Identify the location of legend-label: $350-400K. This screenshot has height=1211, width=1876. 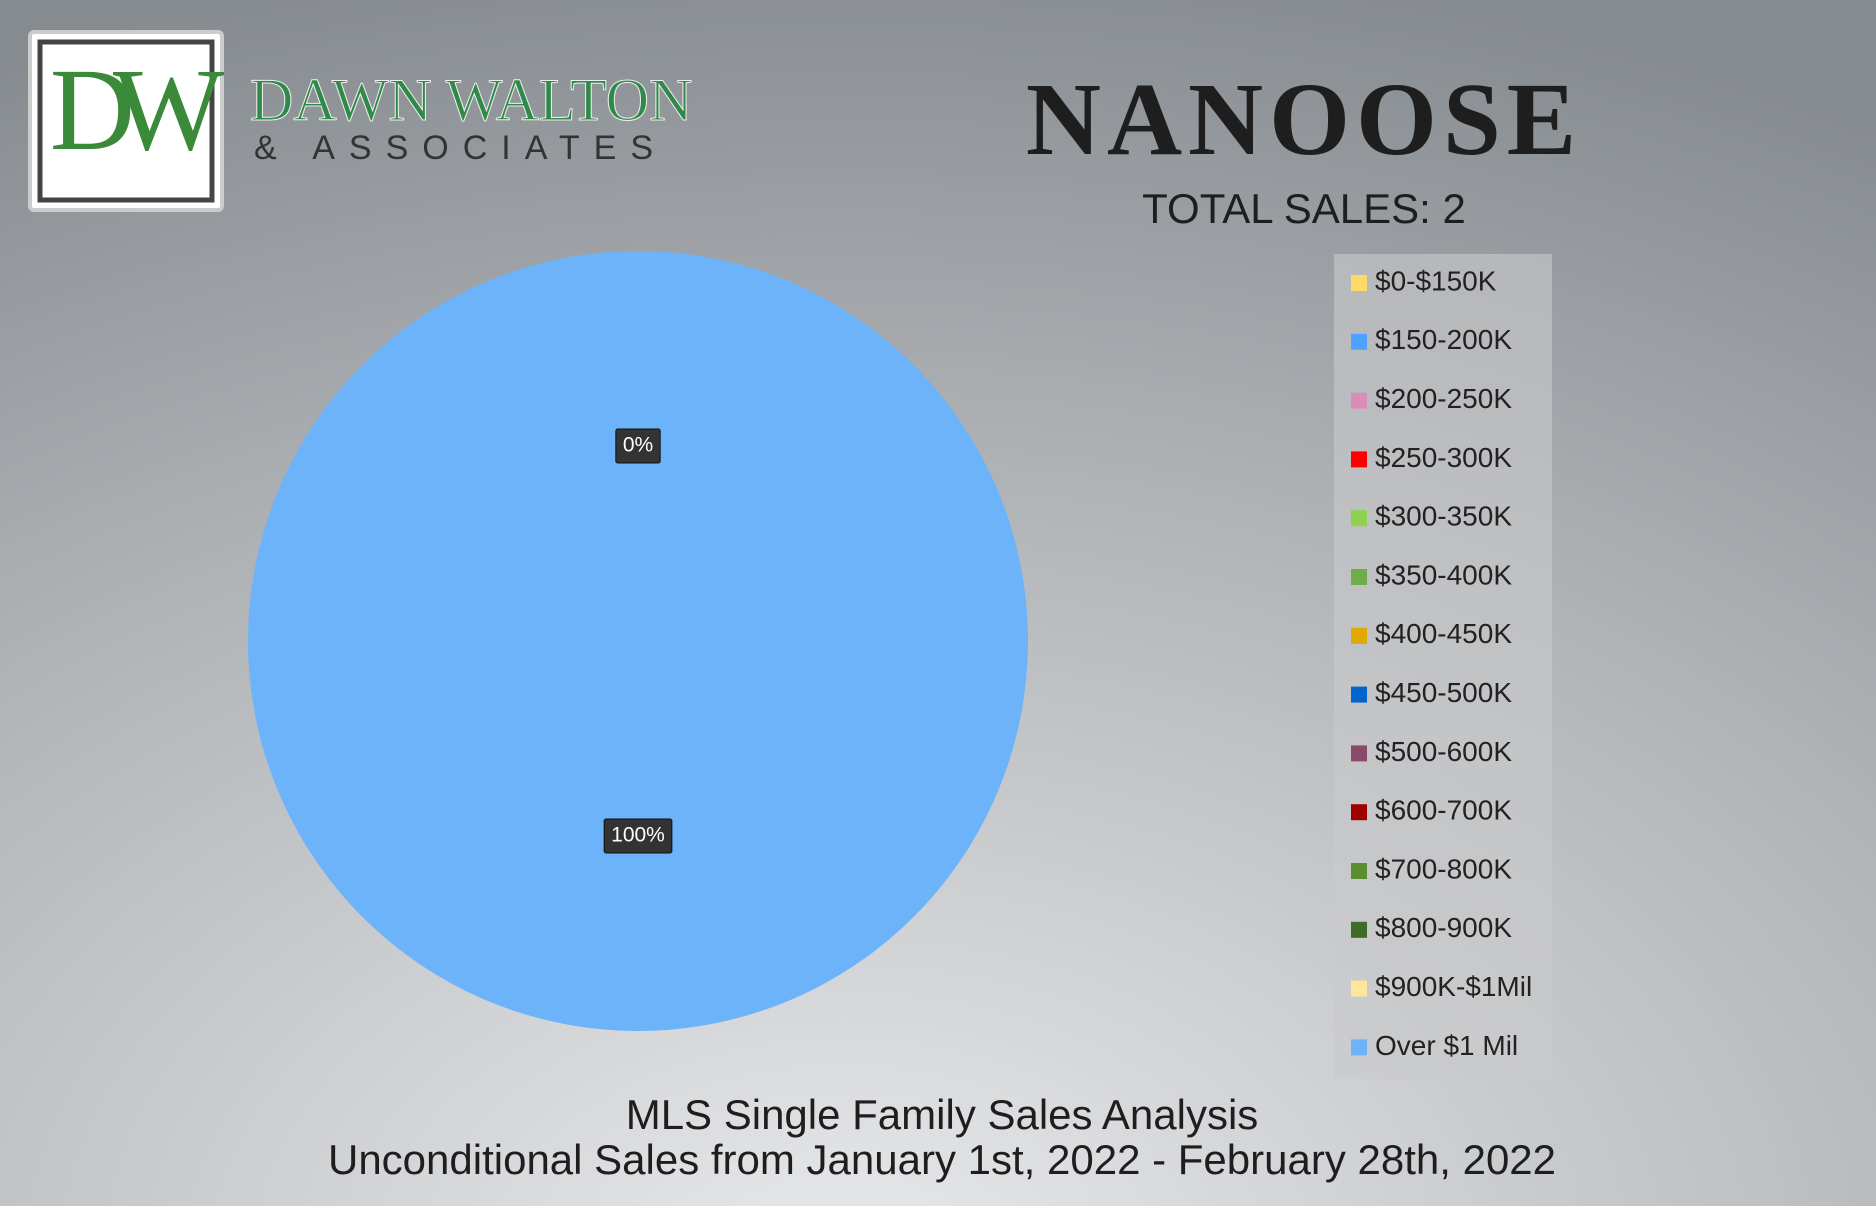
(1443, 574).